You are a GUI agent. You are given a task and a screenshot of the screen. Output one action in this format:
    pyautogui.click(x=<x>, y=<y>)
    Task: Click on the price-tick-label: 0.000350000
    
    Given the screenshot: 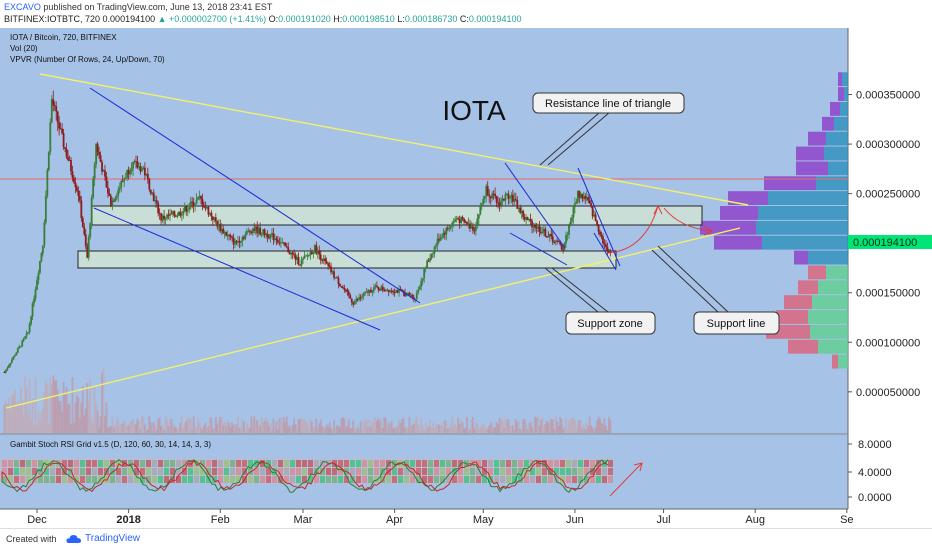 What is the action you would take?
    pyautogui.click(x=888, y=96)
    